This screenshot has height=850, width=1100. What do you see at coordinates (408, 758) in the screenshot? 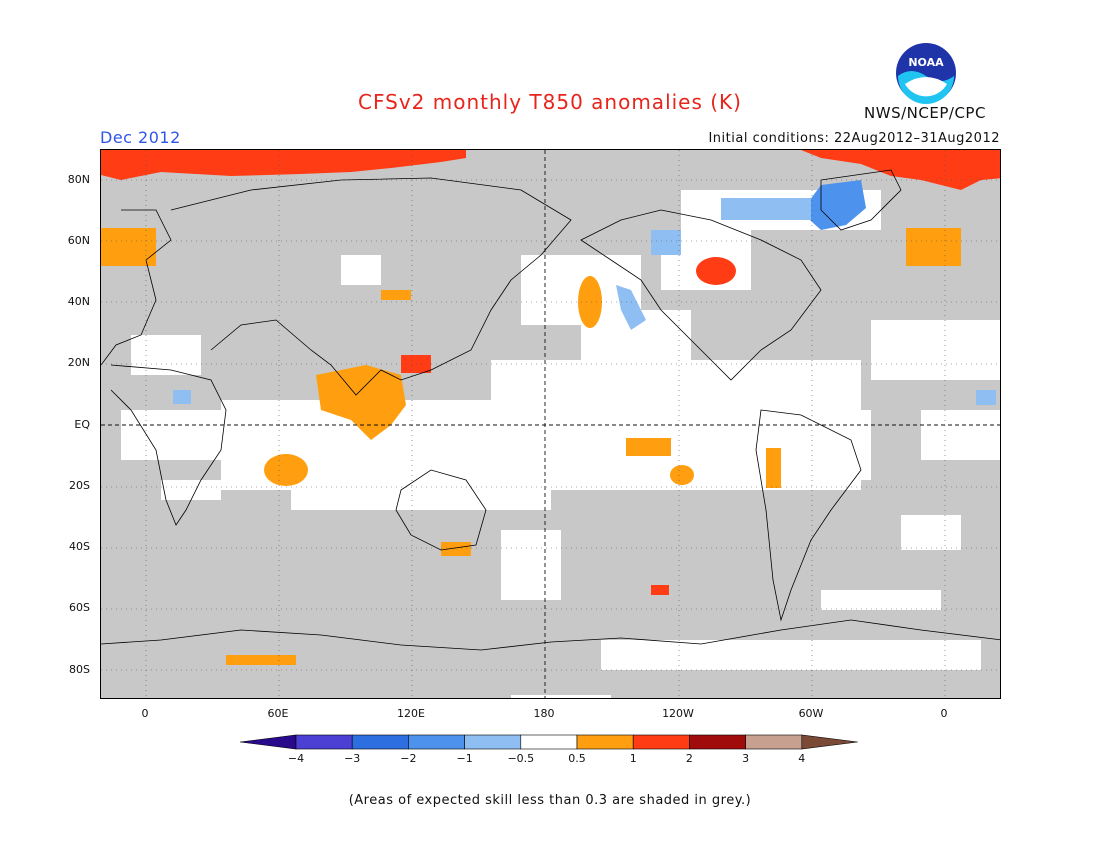
I see `colorbar-tick-label: −2` at bounding box center [408, 758].